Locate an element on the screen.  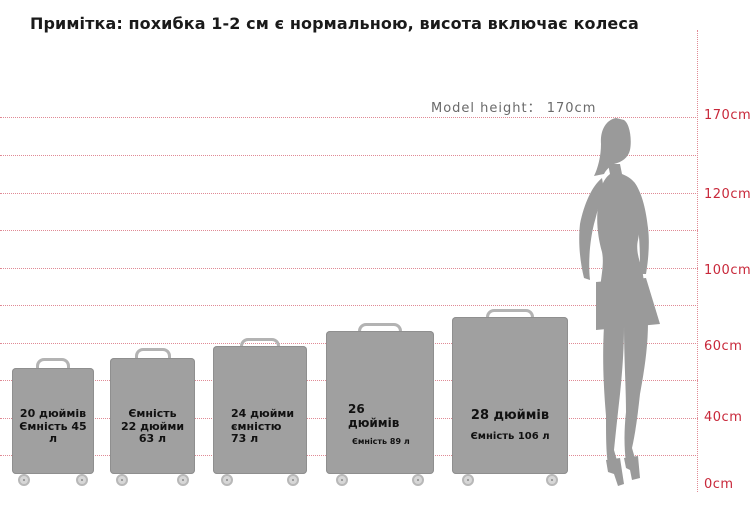
suitcase-26: 26 дюймів Ємність 89 л is located at coordinates (380, 404).